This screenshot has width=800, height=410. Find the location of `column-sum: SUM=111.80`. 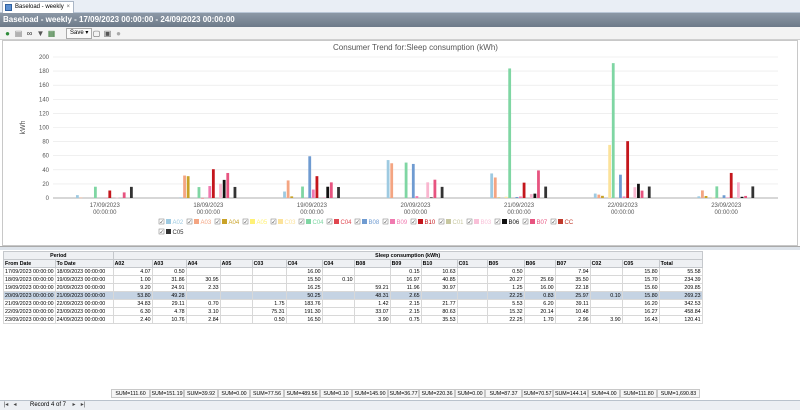

column-sum: SUM=111.80 is located at coordinates (638, 393).